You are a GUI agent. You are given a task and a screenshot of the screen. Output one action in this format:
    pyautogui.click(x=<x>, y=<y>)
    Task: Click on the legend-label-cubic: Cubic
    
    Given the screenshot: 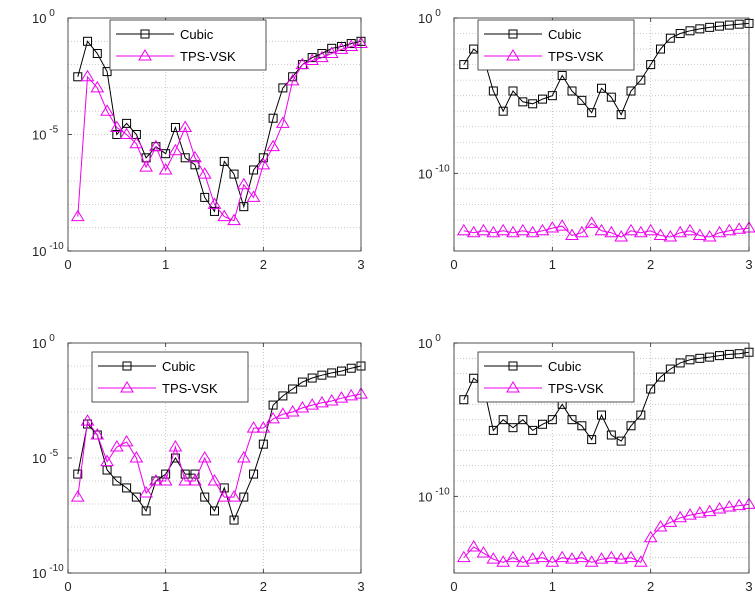 What is the action you would take?
    pyautogui.click(x=565, y=34)
    